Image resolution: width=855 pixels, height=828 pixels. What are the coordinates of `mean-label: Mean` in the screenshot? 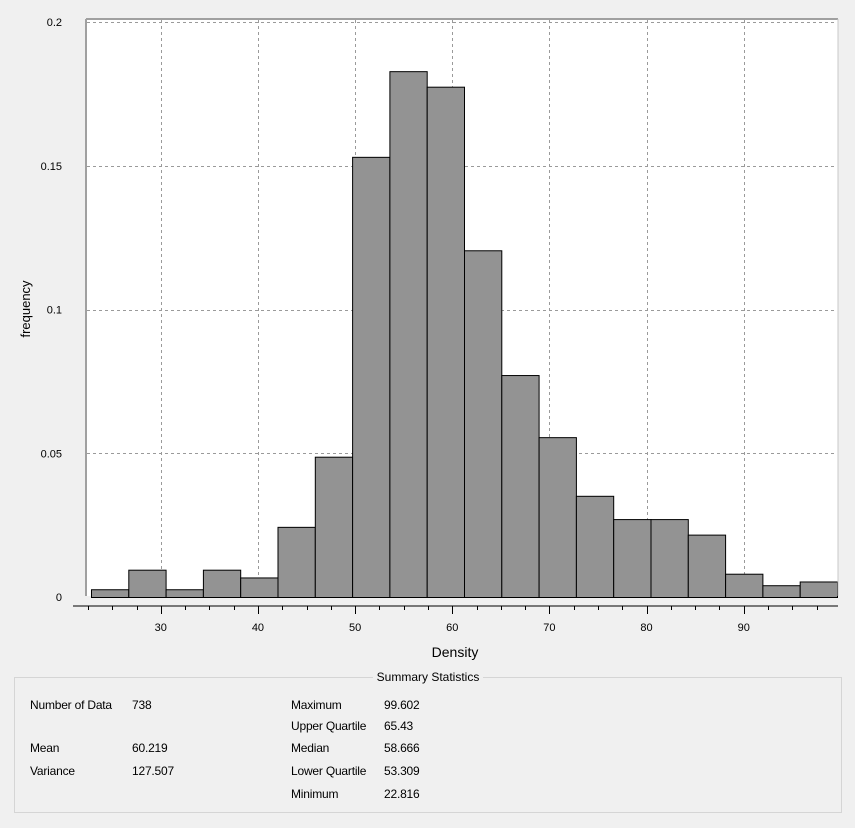 It's located at (45, 748).